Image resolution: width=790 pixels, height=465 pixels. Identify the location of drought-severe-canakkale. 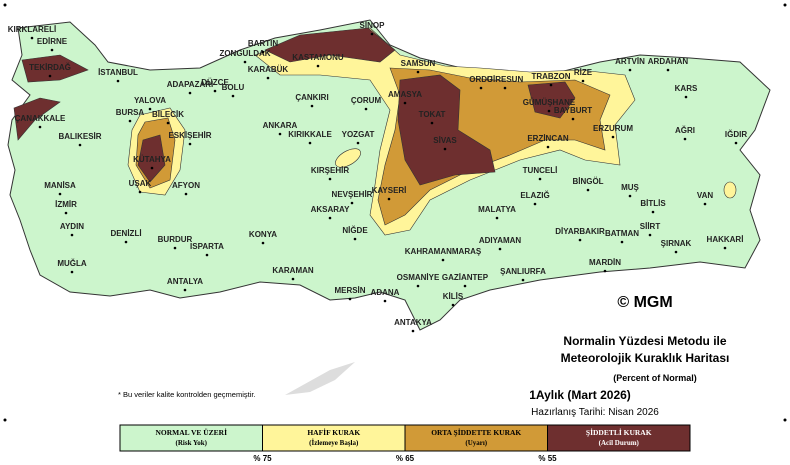
(37, 119).